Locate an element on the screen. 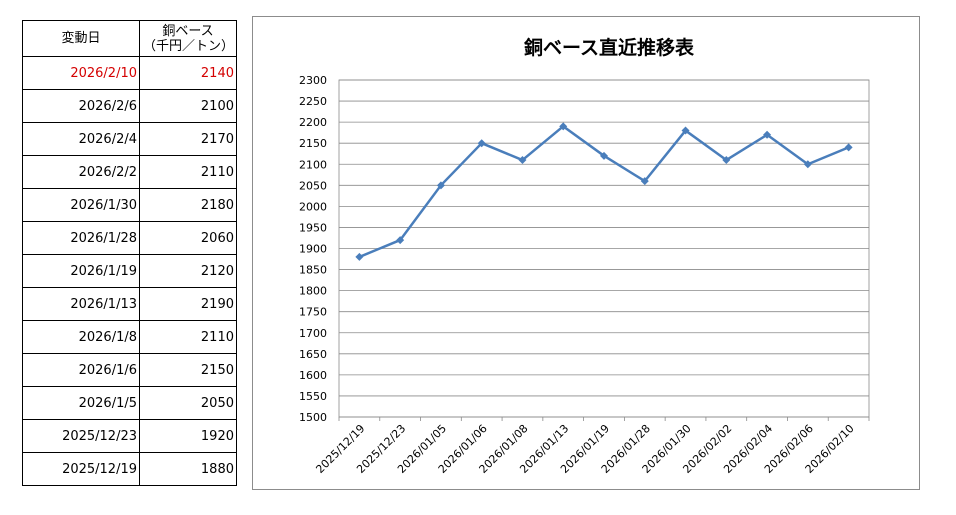 The width and height of the screenshot is (956, 515). y-tick-label: 1850 is located at coordinates (313, 270).